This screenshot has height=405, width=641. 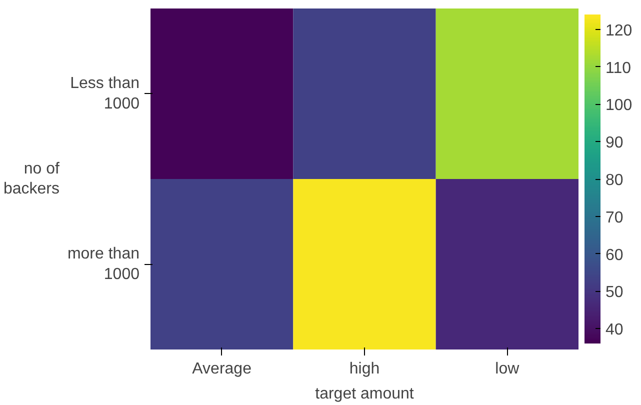 What do you see at coordinates (105, 93) in the screenshot?
I see `y-tick-label: Less than 1000` at bounding box center [105, 93].